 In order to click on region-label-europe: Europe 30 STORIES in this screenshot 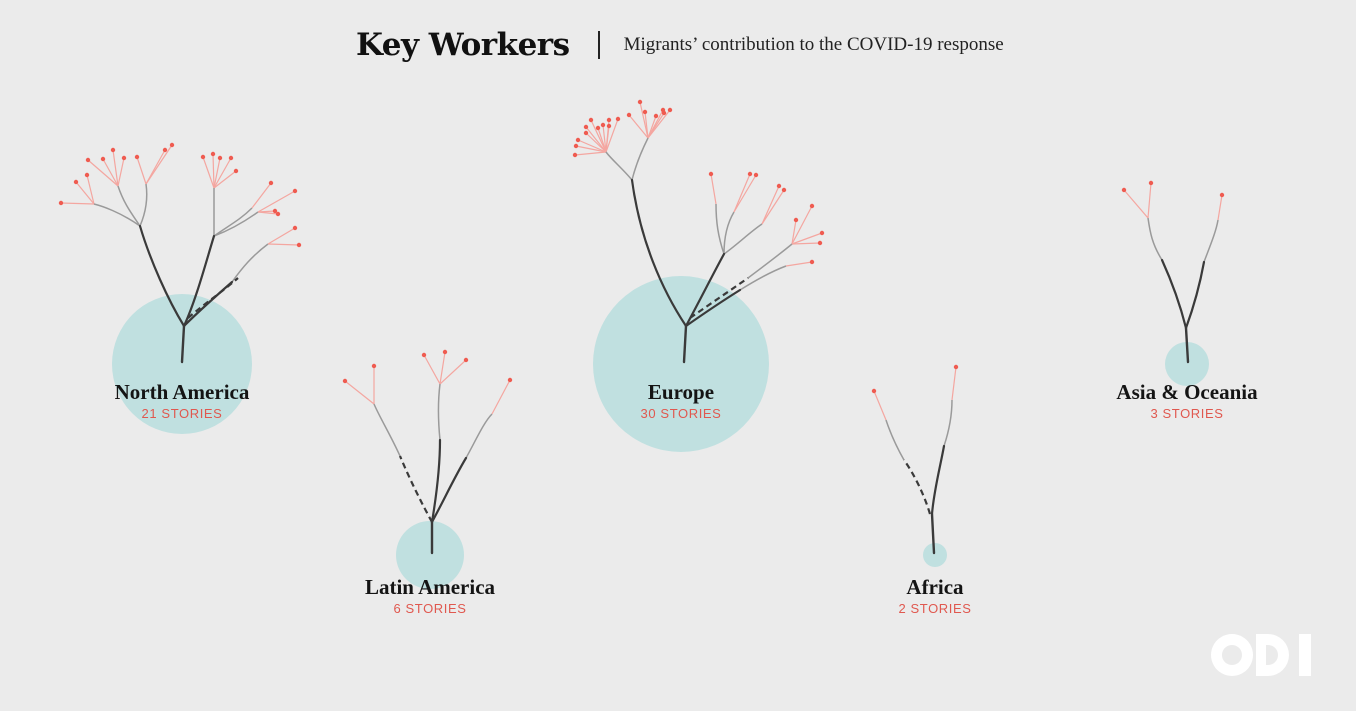, I will do `click(681, 401)`.